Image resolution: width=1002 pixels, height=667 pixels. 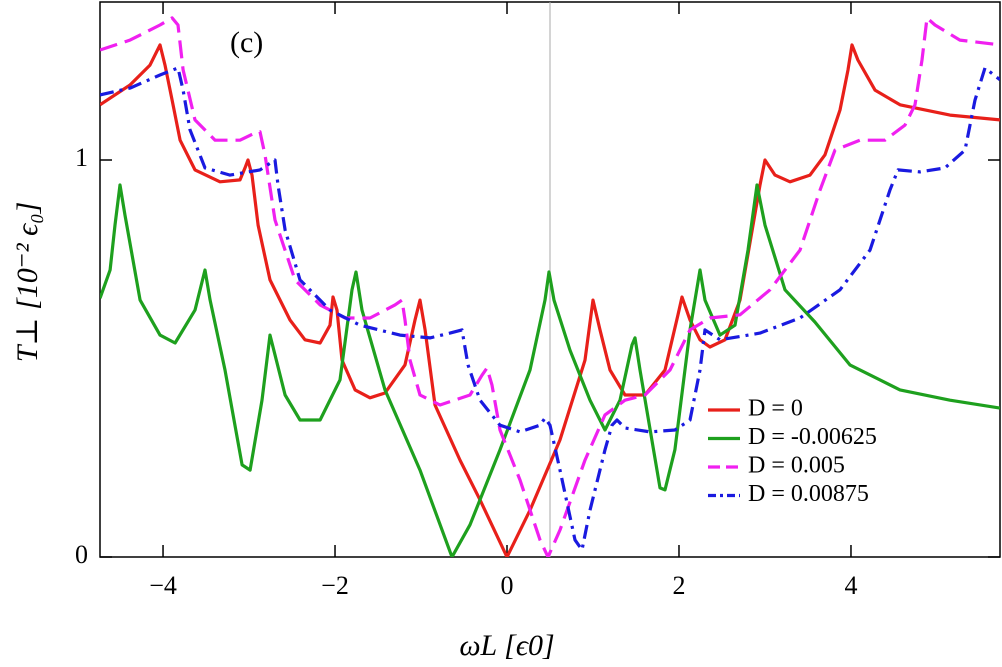 What do you see at coordinates (246, 42) in the screenshot?
I see `panel-label: (c)` at bounding box center [246, 42].